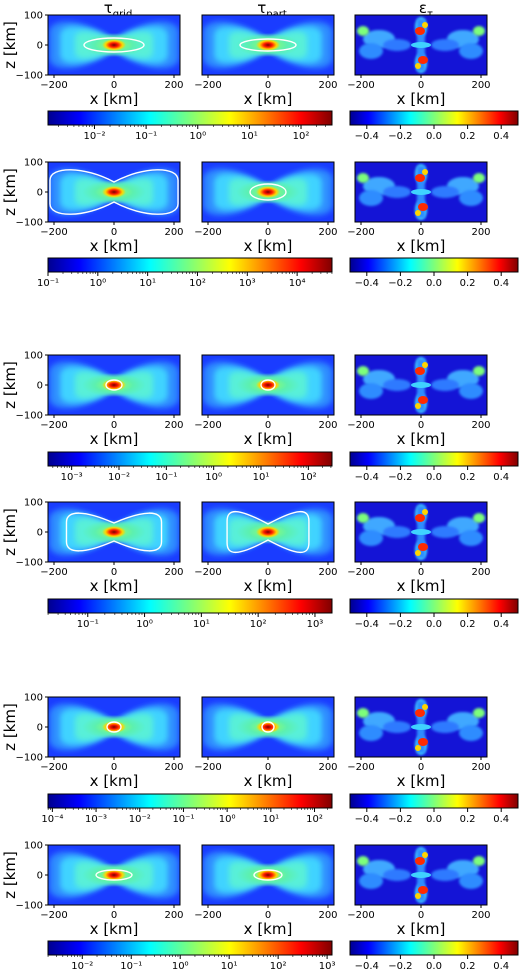  What do you see at coordinates (185, 273) in the screenshot?
I see `tau-colorbar-2: 10⁻¹ 10⁰ 10¹ 10² 10³ 10⁴` at bounding box center [185, 273].